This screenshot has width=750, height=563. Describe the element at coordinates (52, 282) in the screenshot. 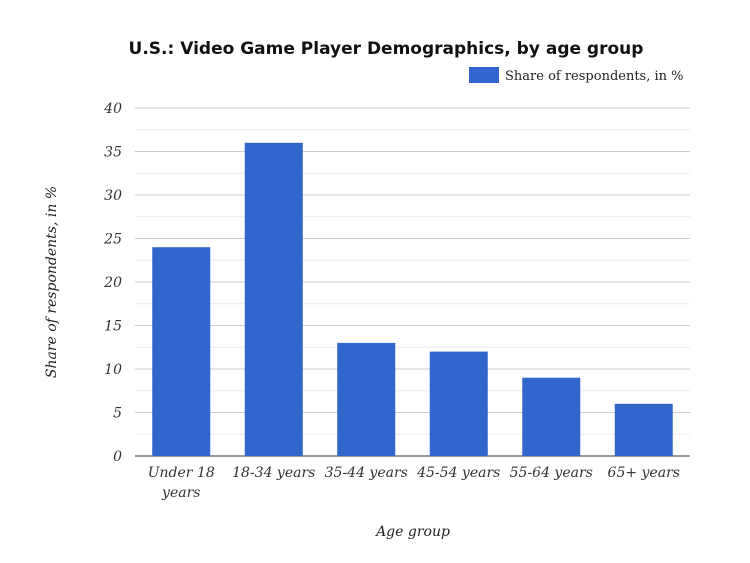

I see `y-axis-label: Share of respondents, in %` at that location.